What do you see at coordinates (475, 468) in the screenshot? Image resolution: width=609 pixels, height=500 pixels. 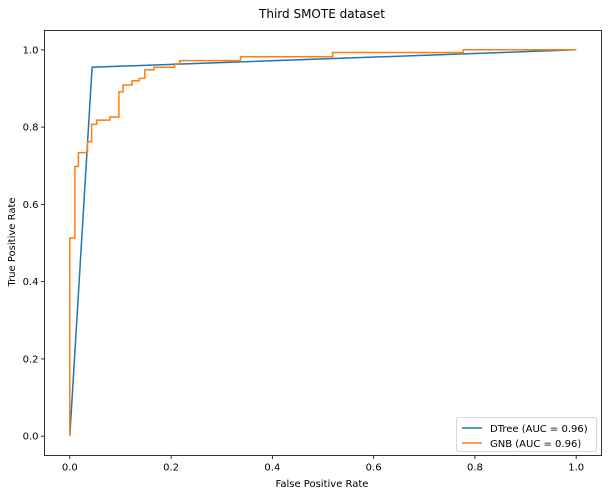 I see `x-tick-label: 0.8` at bounding box center [475, 468].